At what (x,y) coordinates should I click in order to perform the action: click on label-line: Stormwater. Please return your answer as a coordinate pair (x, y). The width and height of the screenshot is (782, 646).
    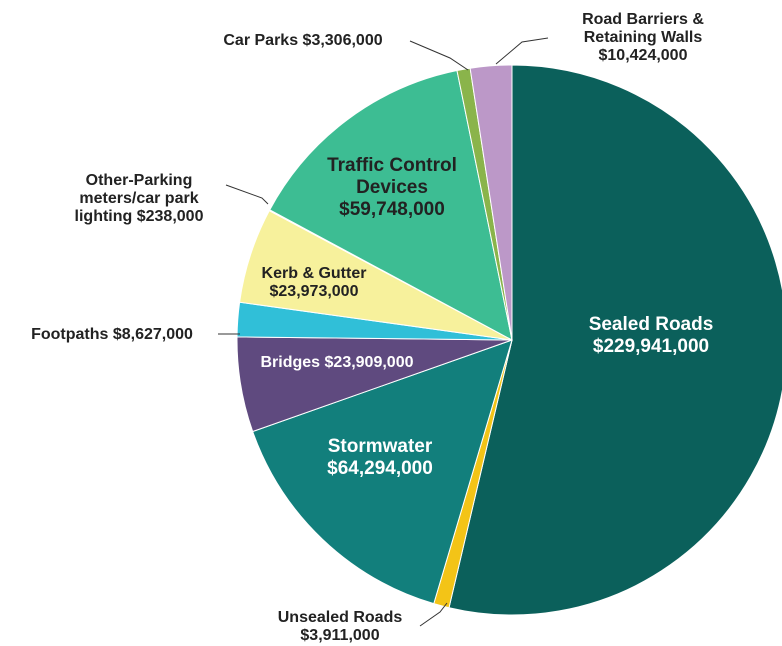
    Looking at the image, I should click on (380, 446).